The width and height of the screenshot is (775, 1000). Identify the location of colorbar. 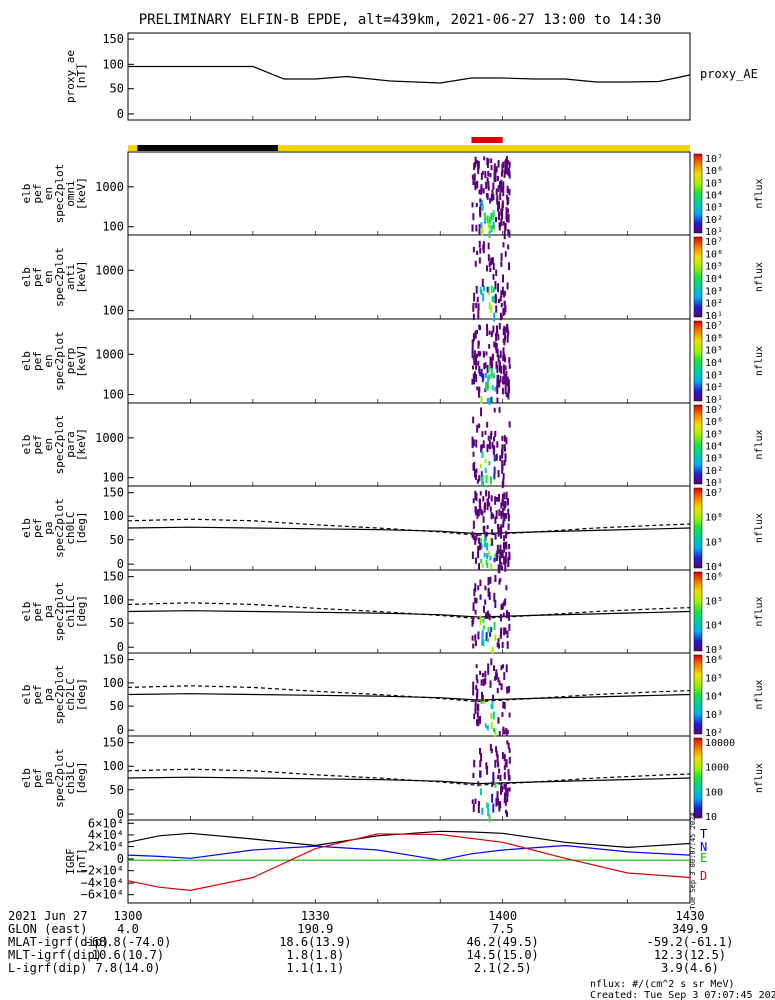
(698, 277).